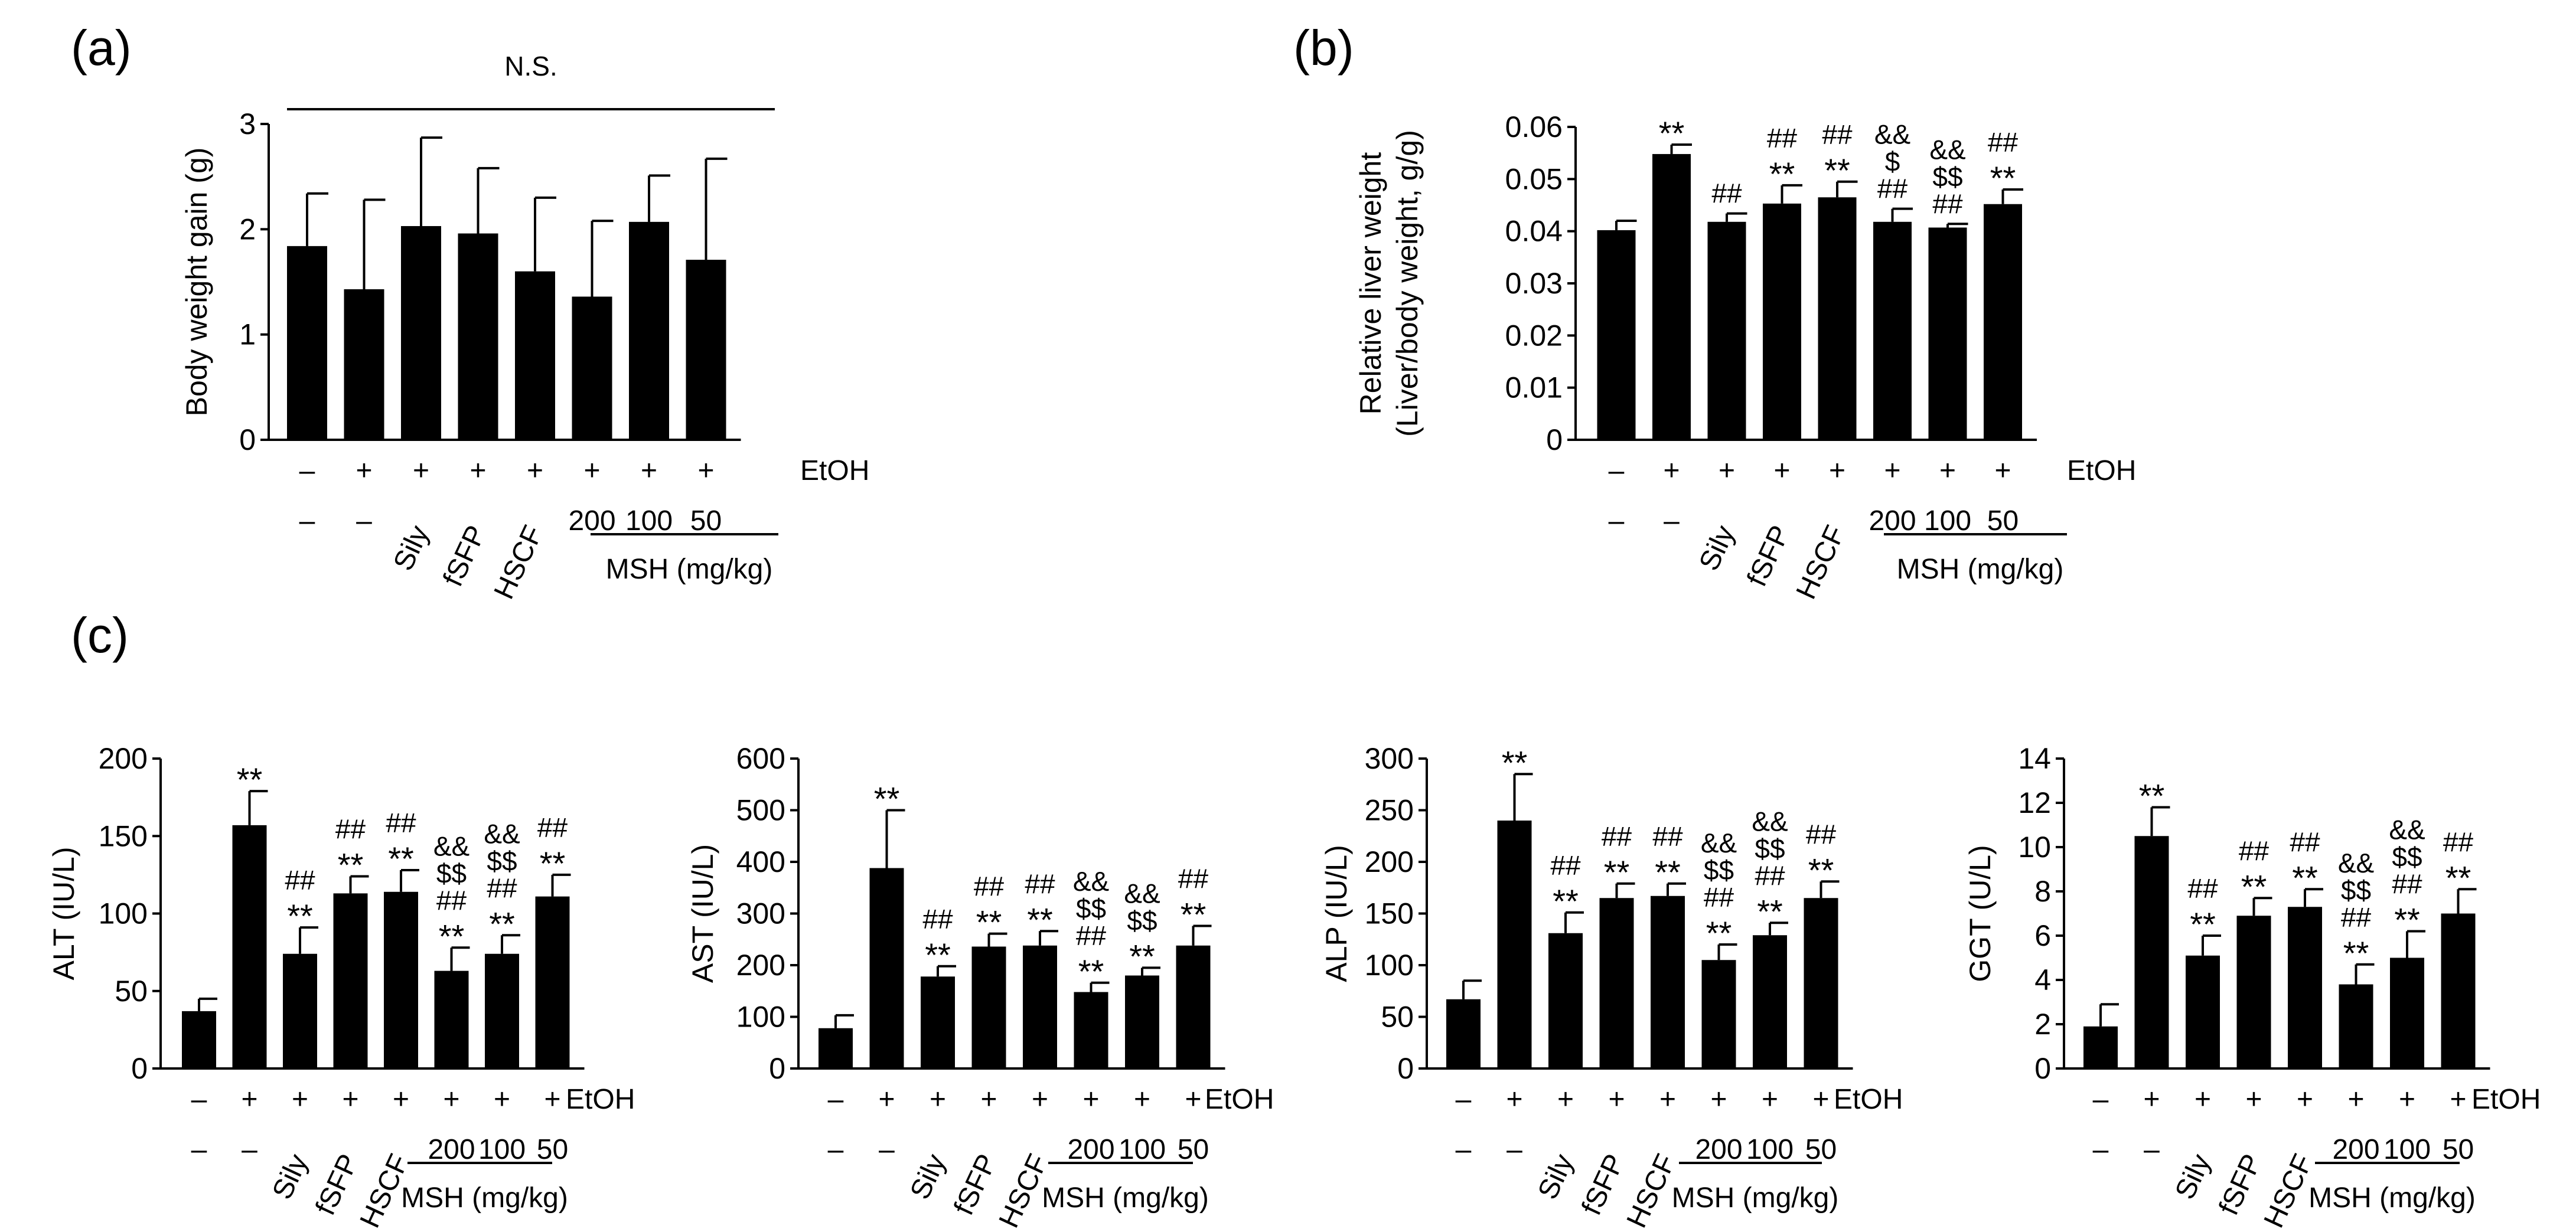 The width and height of the screenshot is (2576, 1232). Describe the element at coordinates (2035, 847) in the screenshot. I see `y-tick-label: 10` at that location.